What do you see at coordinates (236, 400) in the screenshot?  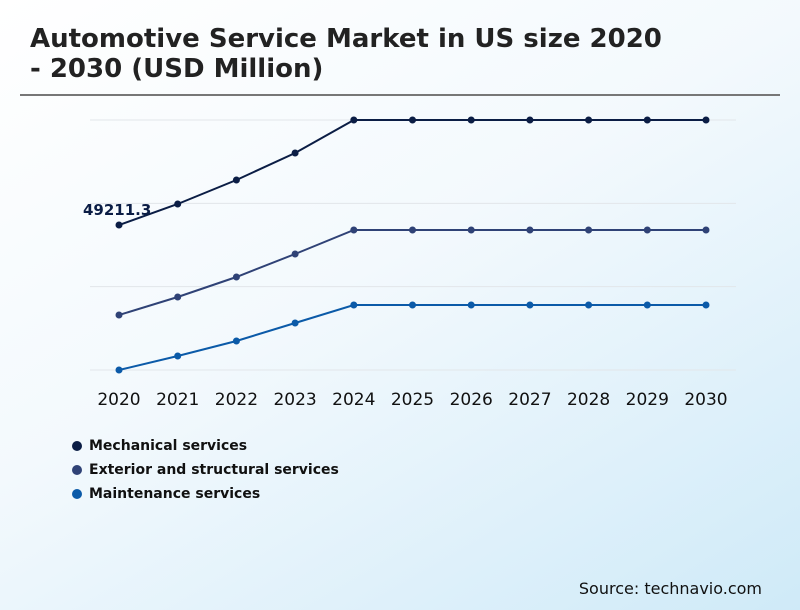 I see `x-tick-label: 2022` at bounding box center [236, 400].